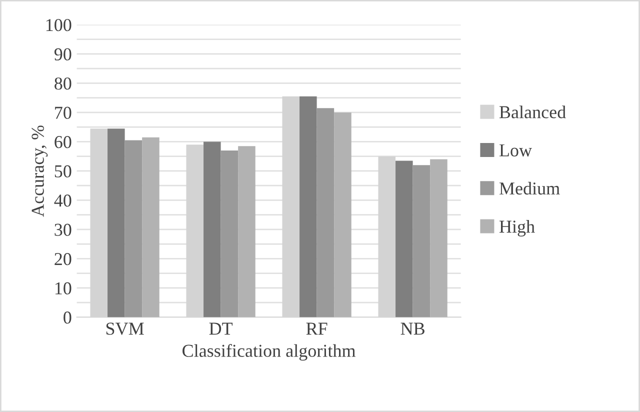 The image size is (640, 412). Describe the element at coordinates (63, 142) in the screenshot. I see `y-tick-label: 60` at that location.